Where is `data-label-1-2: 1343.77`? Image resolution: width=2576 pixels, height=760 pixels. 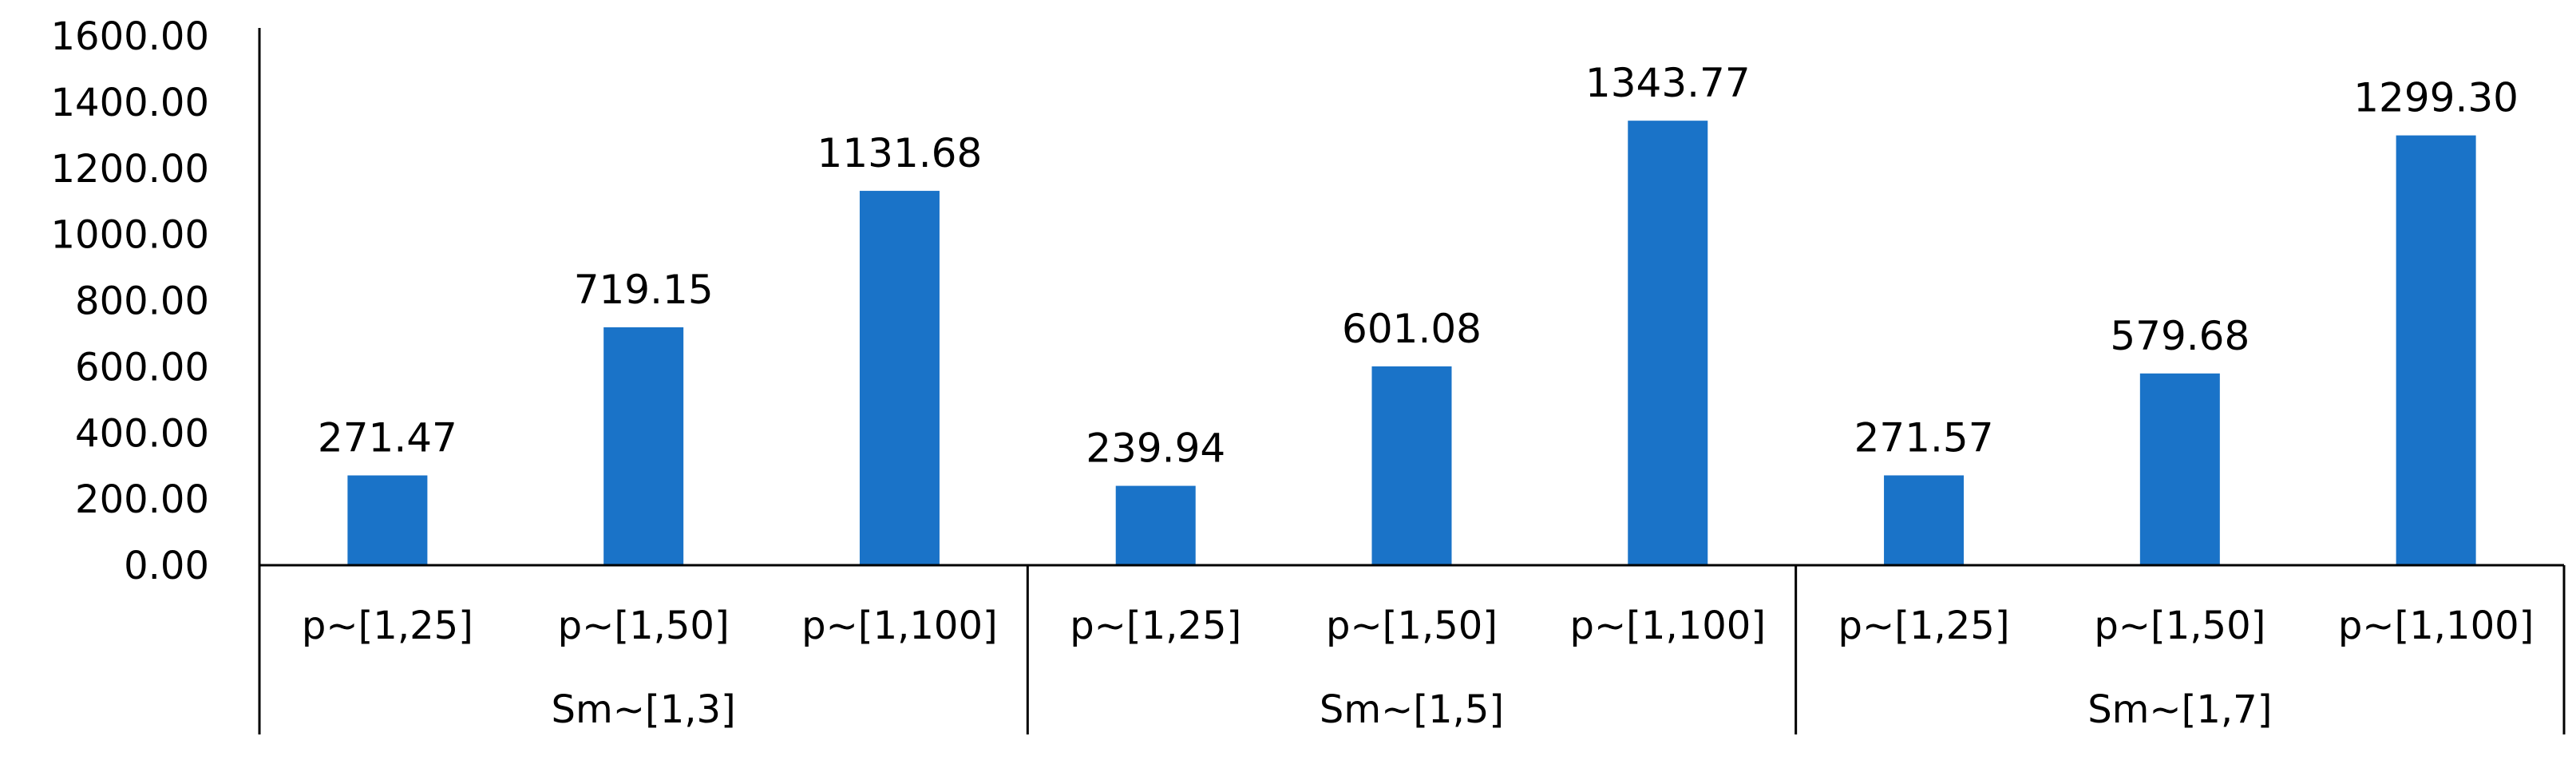 data-label-1-2: 1343.77 is located at coordinates (1668, 83).